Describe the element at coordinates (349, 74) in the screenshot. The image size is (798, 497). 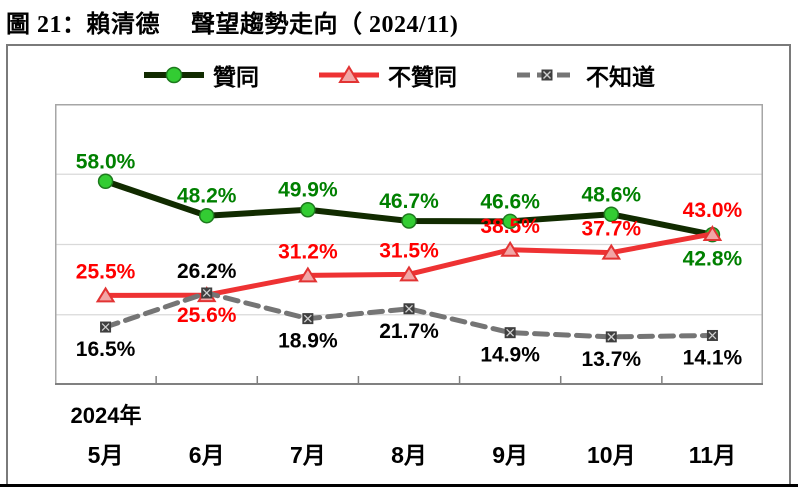
I see `disapprove-line-marker-icon` at that location.